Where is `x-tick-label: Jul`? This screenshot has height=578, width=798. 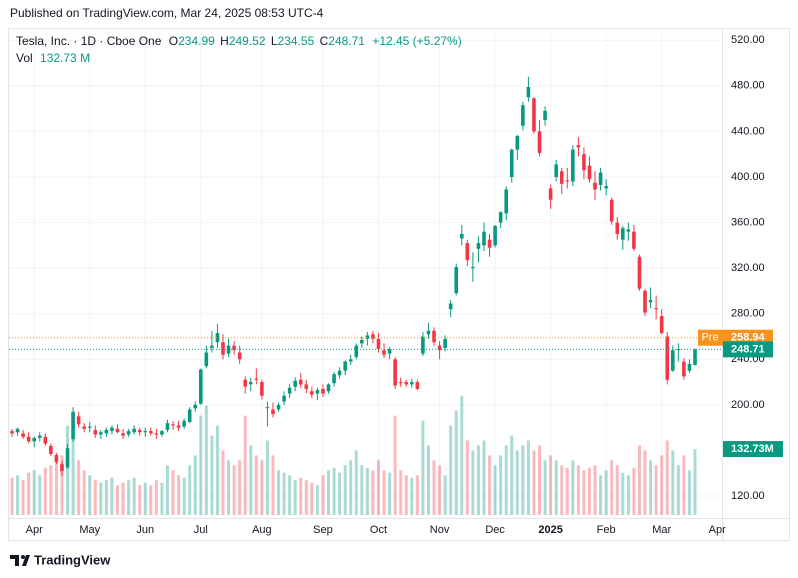
x-tick-label: Jul is located at coordinates (201, 530).